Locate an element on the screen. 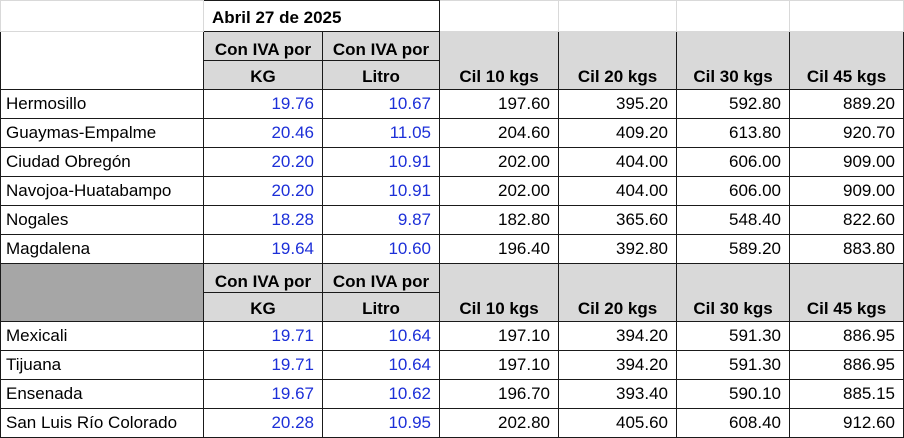 The image size is (904, 438). price-litro-cell: 10.62 is located at coordinates (381, 394).